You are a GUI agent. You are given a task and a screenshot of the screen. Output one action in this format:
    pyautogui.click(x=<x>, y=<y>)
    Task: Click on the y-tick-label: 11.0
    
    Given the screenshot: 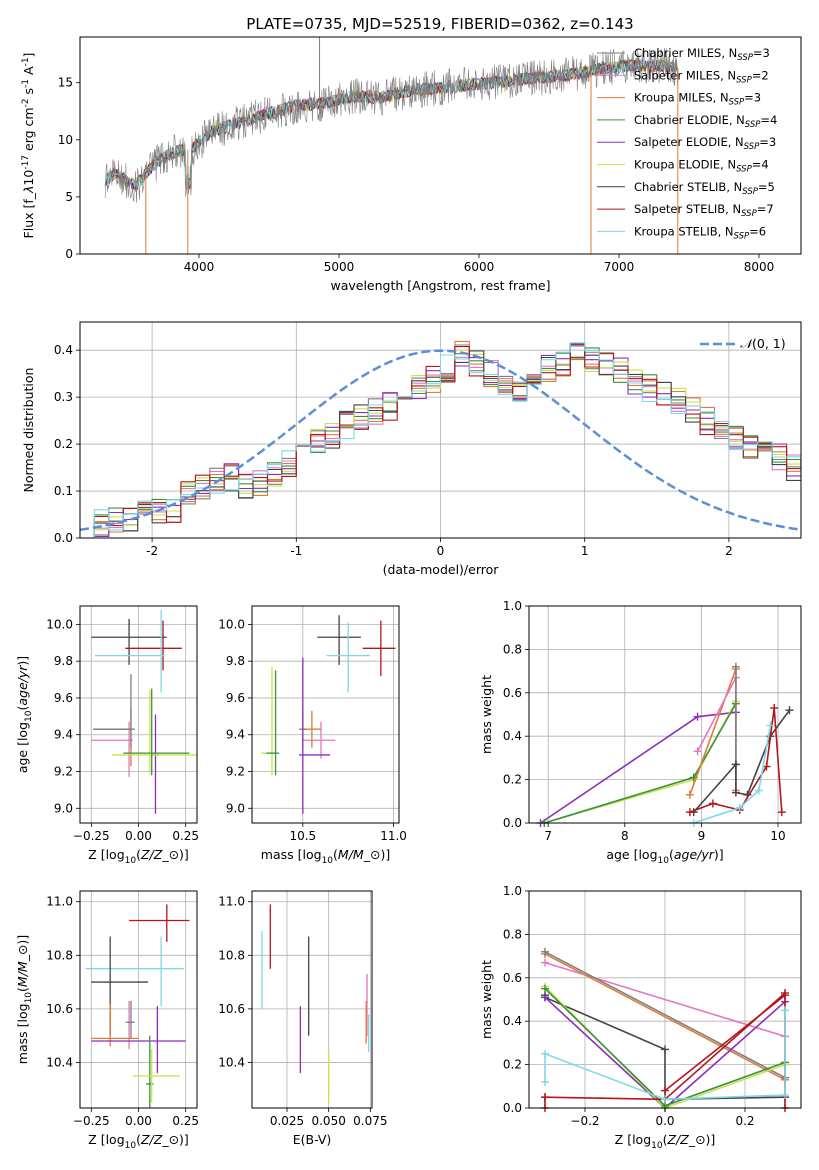 What is the action you would take?
    pyautogui.click(x=59, y=902)
    